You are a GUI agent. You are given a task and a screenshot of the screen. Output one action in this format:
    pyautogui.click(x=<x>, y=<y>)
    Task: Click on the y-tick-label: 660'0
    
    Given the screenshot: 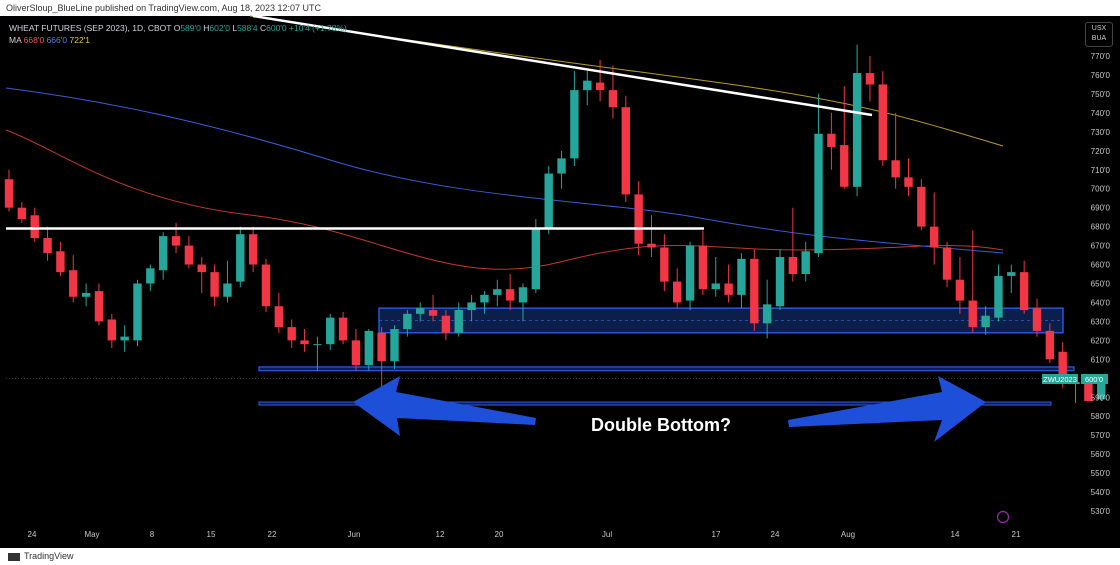 What is the action you would take?
    pyautogui.click(x=1101, y=265)
    